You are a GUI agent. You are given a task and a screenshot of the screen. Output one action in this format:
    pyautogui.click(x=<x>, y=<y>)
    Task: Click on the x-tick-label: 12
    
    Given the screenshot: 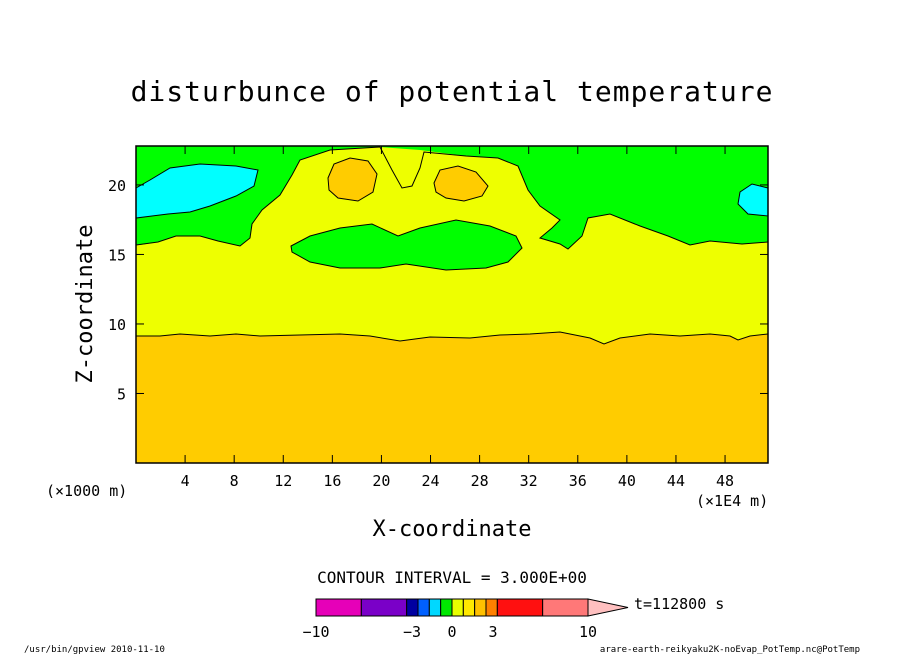 What is the action you would take?
    pyautogui.click(x=283, y=481)
    